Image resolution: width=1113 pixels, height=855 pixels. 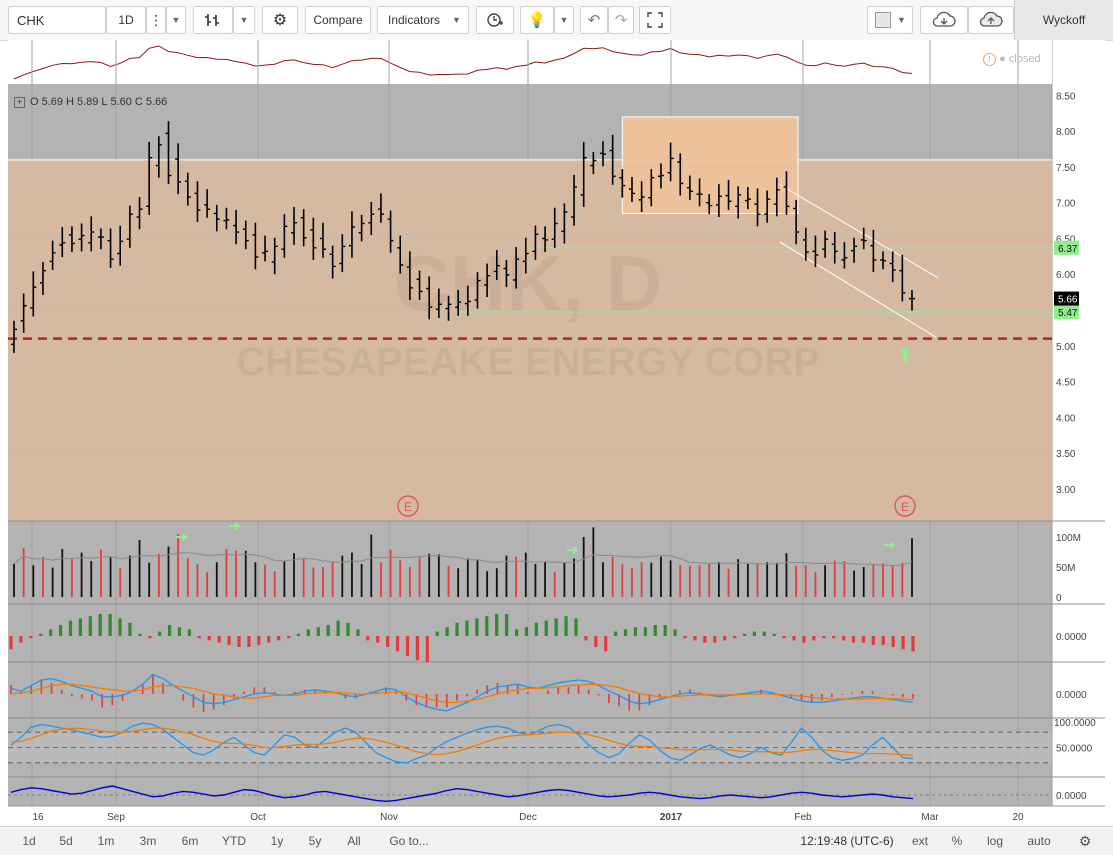 I want to click on range-5y: 5y, so click(x=315, y=841).